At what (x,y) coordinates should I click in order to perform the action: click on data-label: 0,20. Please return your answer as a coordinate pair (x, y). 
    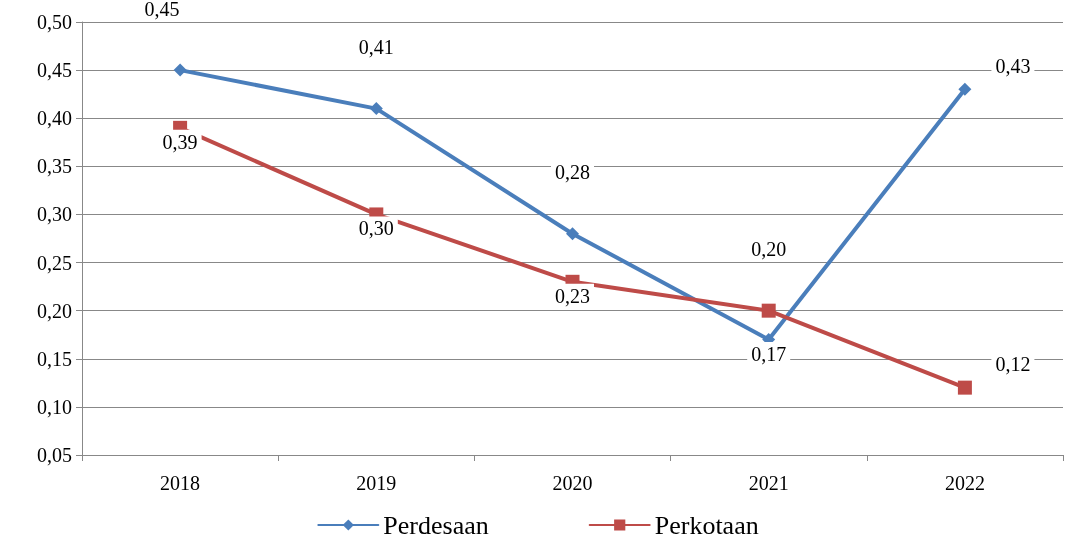
    Looking at the image, I should click on (769, 248).